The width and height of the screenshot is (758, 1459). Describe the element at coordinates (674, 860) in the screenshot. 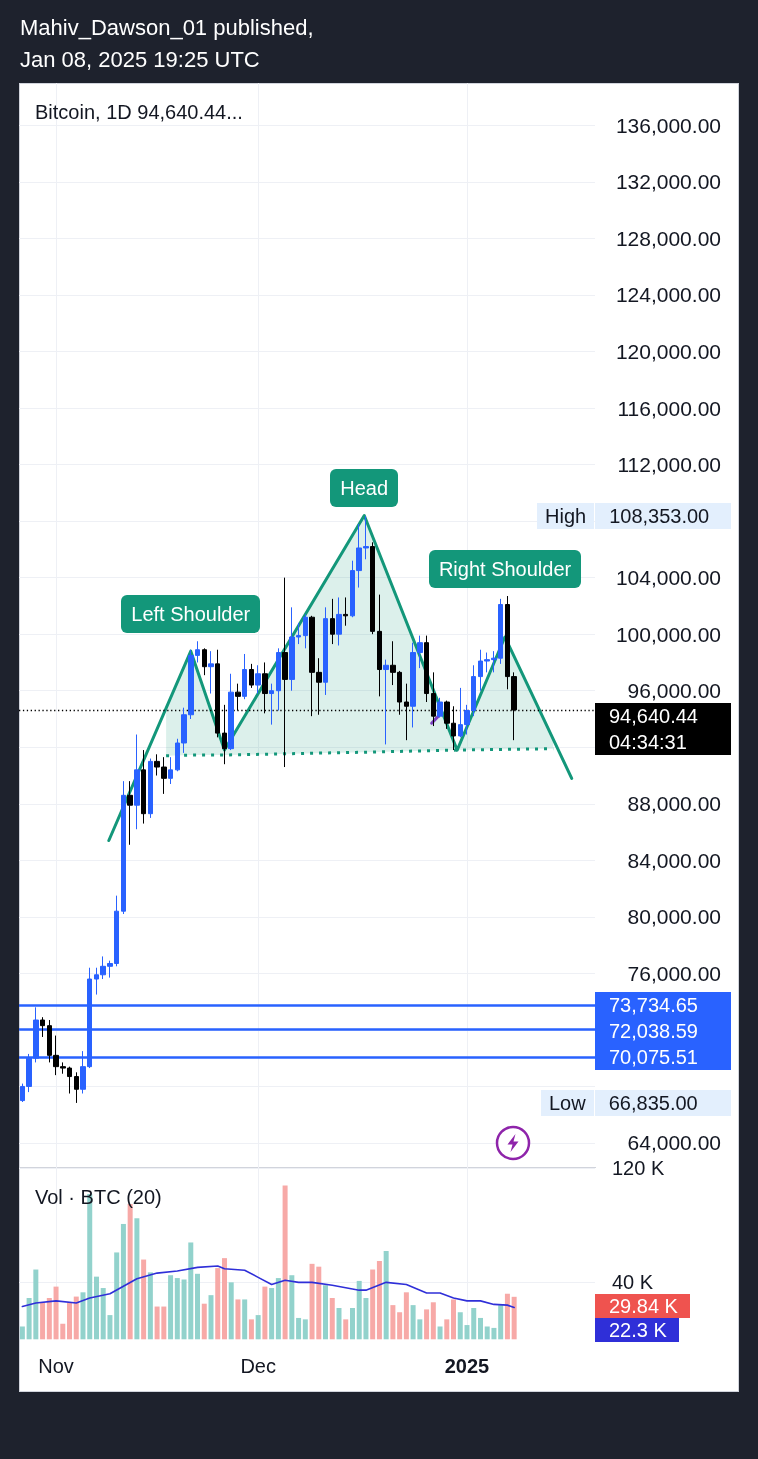

I see `y-tick-label: 84,000.00` at that location.